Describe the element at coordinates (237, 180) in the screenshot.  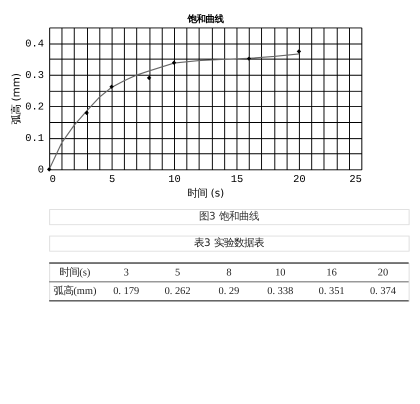
I see `x-tick-label: 15` at that location.